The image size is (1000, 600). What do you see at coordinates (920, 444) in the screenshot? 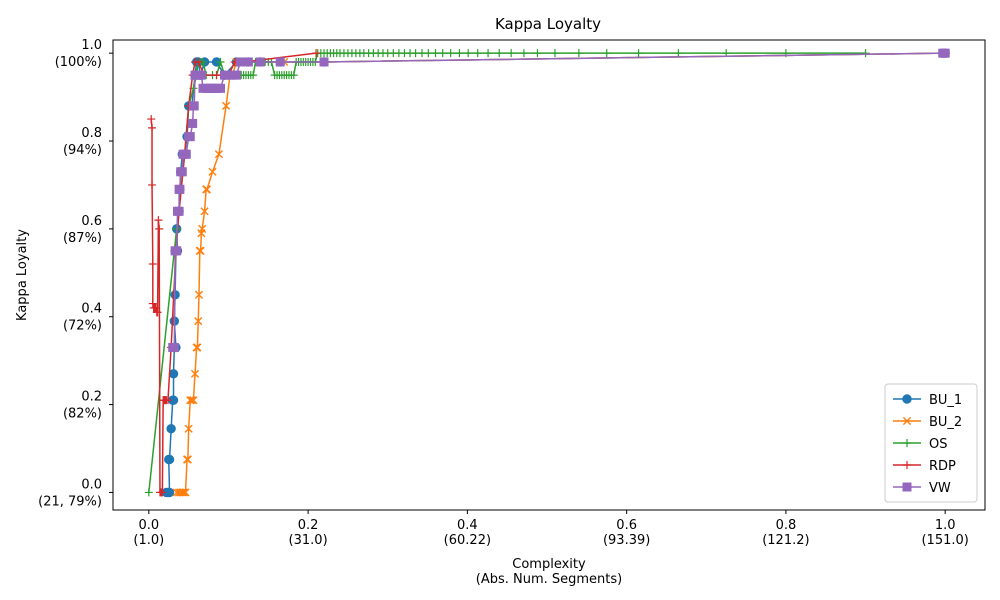
I see `legend-item-os: OS` at bounding box center [920, 444].